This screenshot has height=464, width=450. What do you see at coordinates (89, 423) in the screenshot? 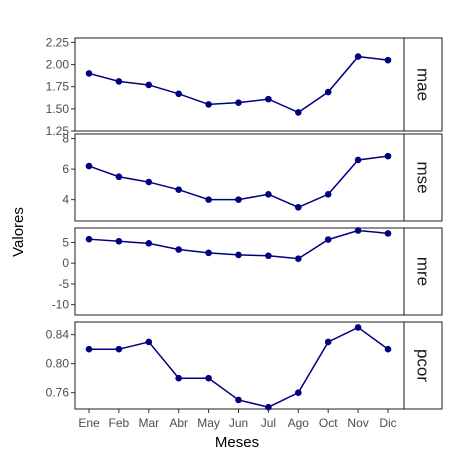
I see `x-tick-label: Ene` at bounding box center [89, 423].